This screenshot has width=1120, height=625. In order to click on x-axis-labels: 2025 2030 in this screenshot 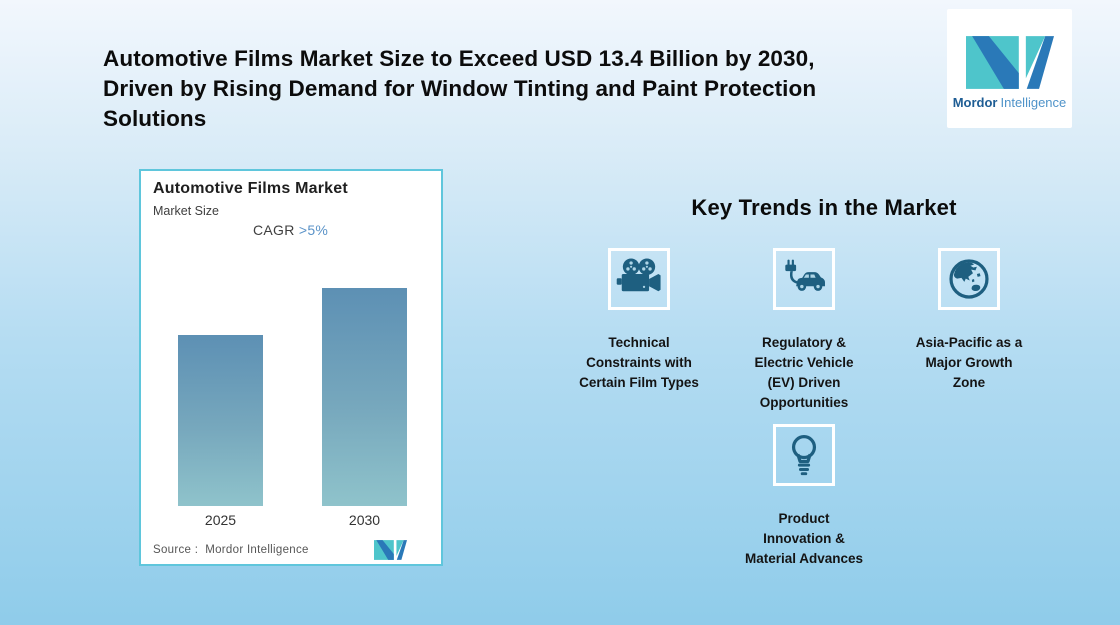, I will do `click(291, 521)`.